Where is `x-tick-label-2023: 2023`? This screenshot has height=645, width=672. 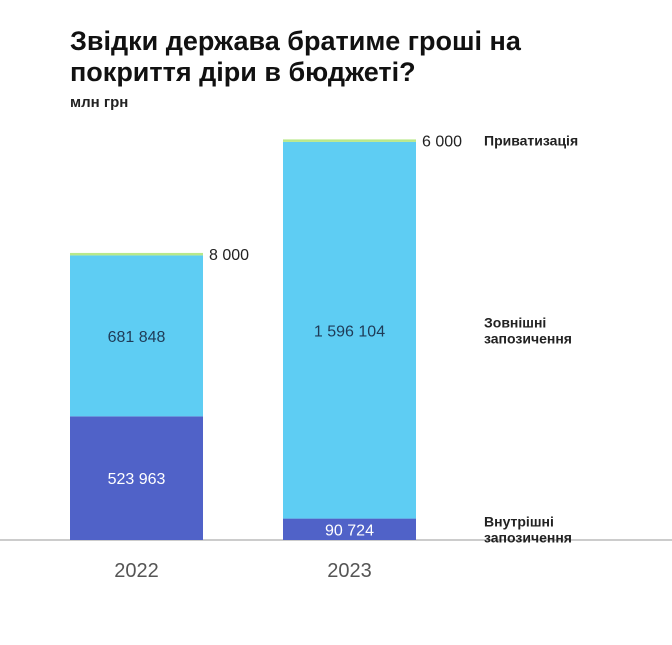 x-tick-label-2023: 2023 is located at coordinates (349, 571).